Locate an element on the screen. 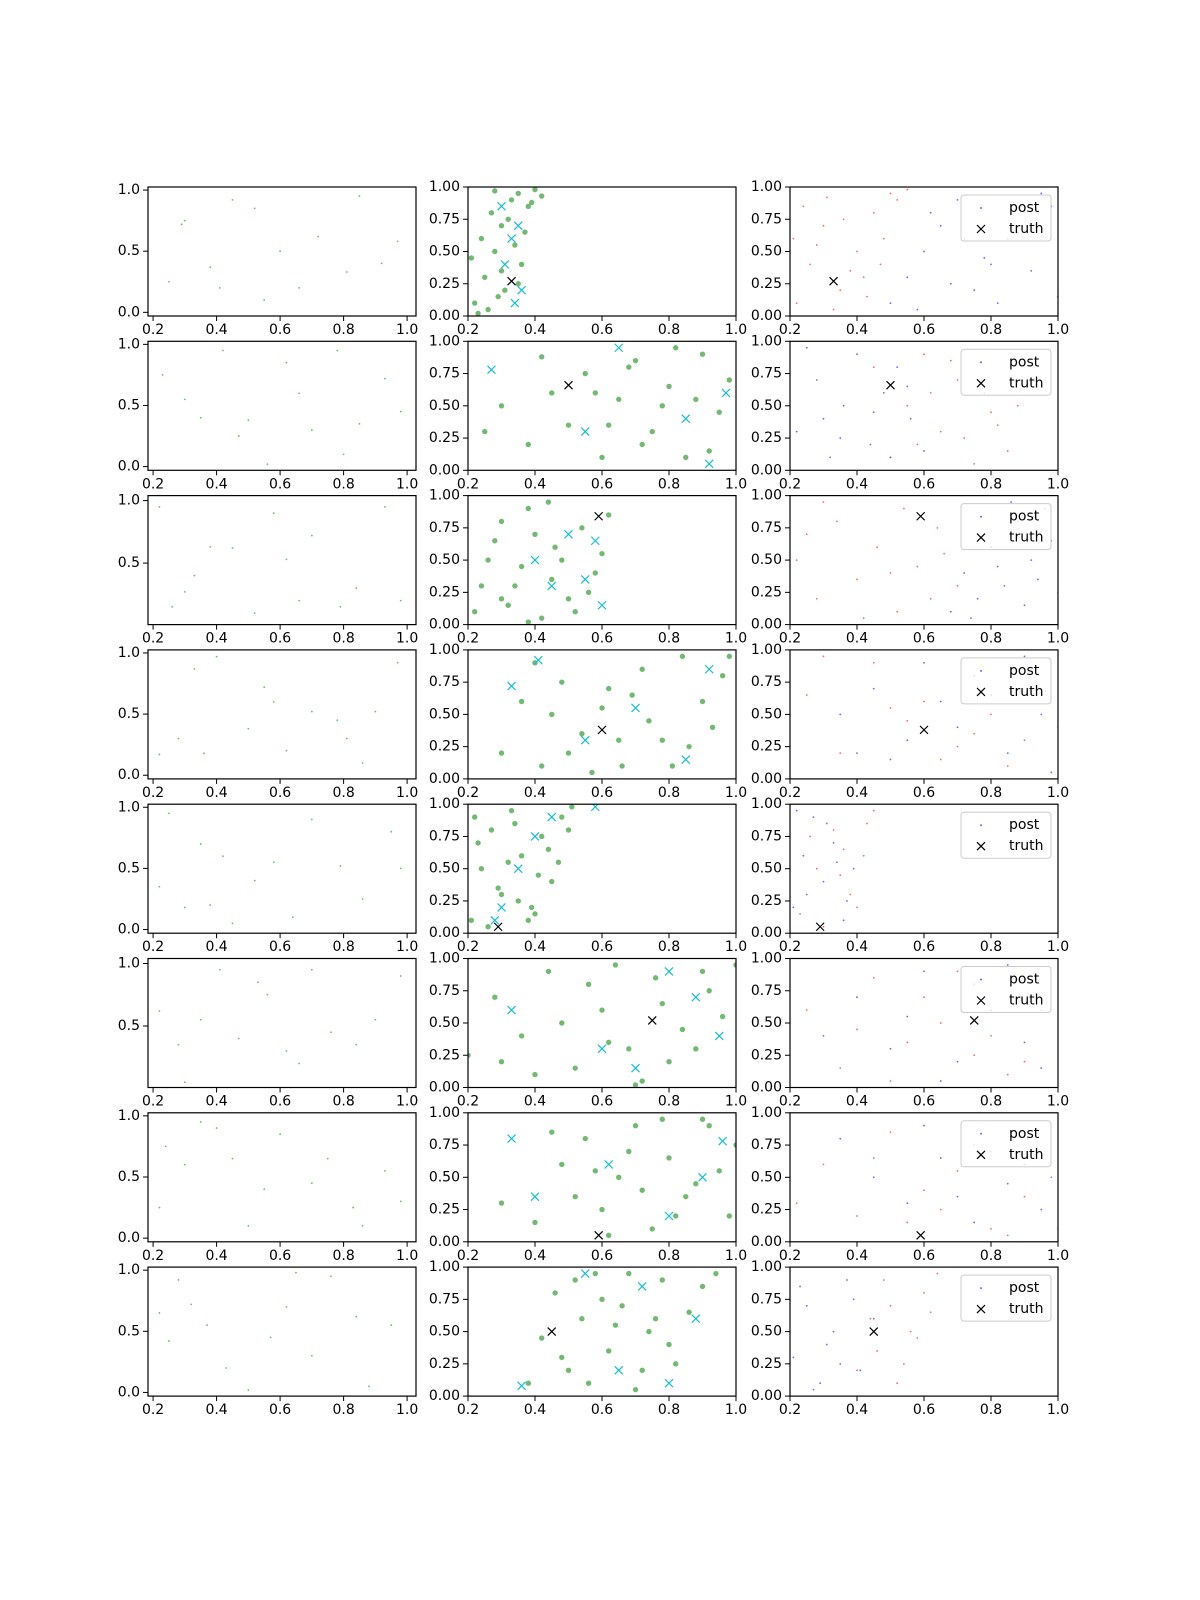 Image resolution: width=1200 pixels, height=1600 pixels. y-tick-label: 0.75 is located at coordinates (444, 374).